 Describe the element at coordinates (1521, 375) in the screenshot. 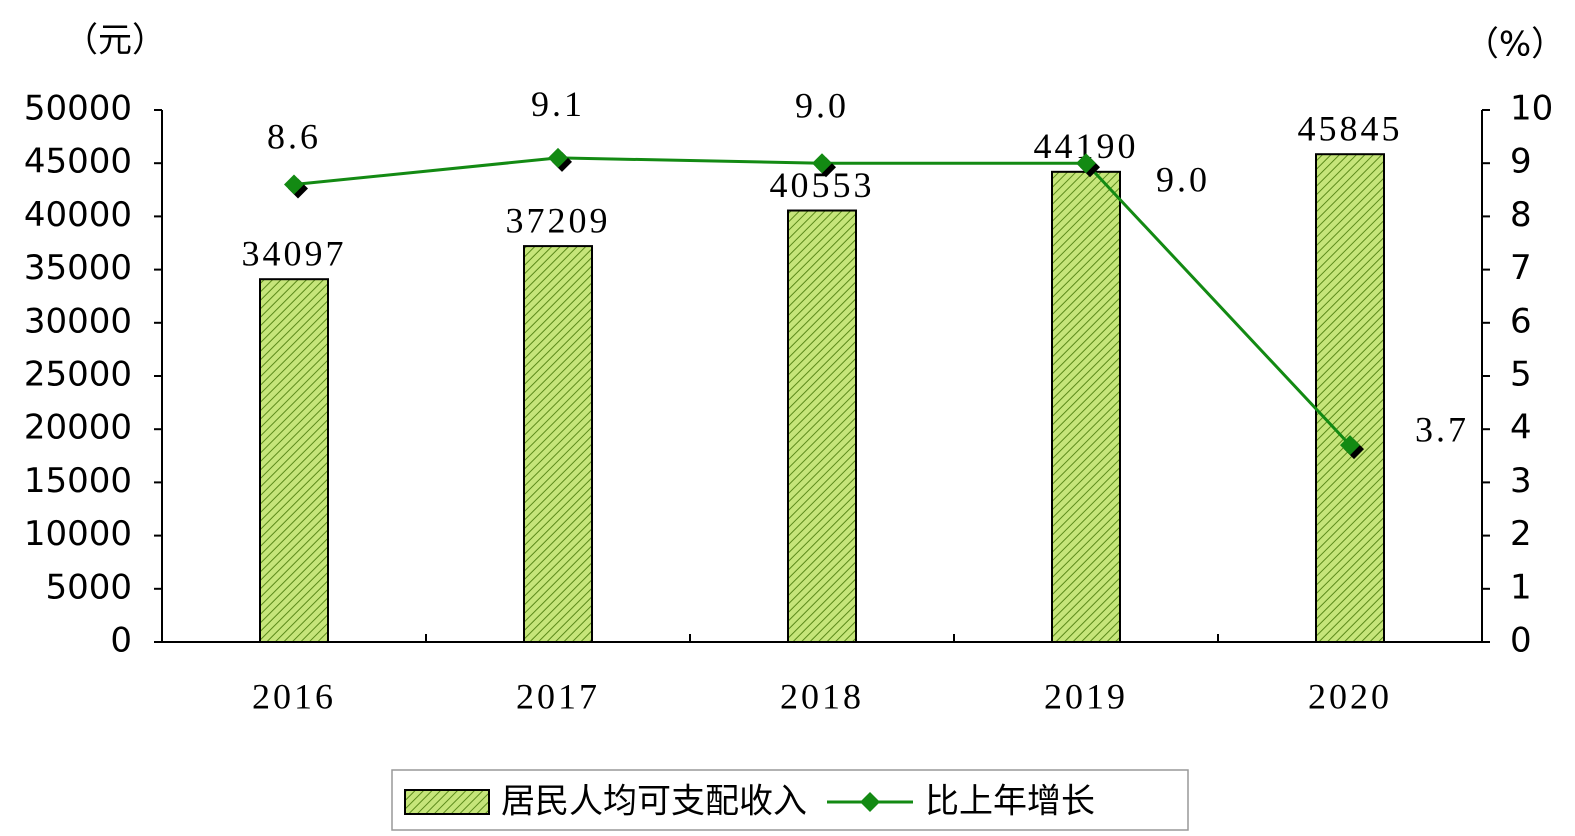

I see `y2-tick-label: 5` at that location.